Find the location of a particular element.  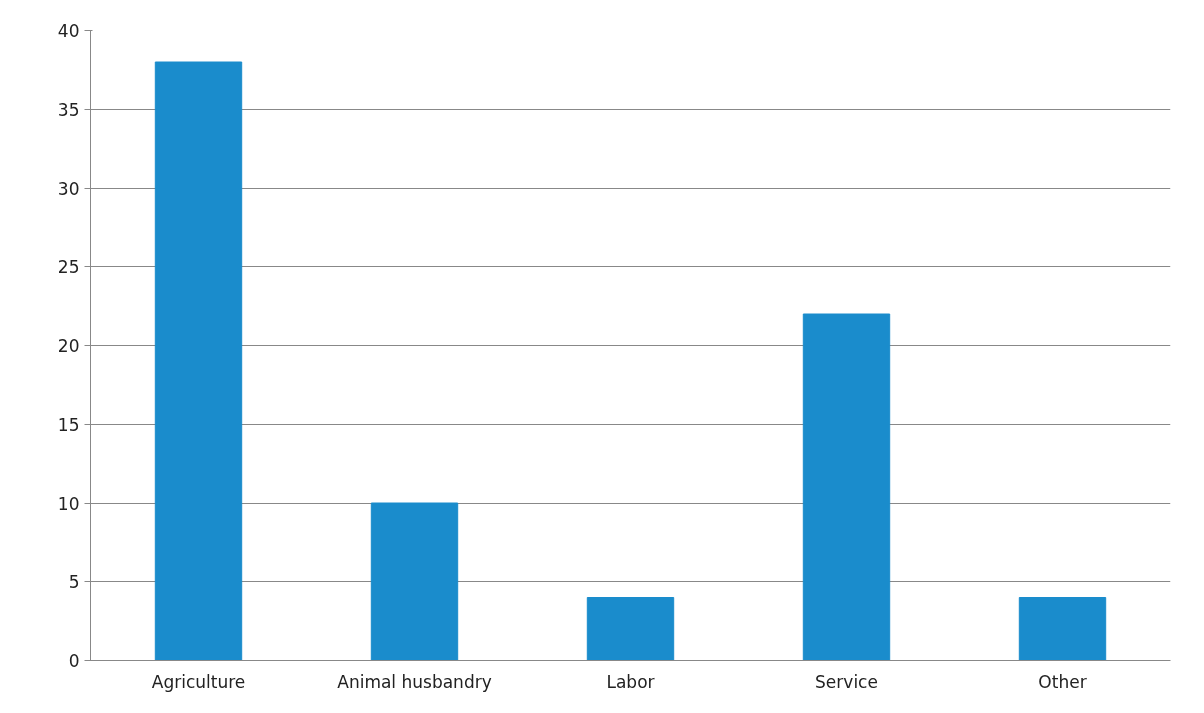

x-tick-label: Labor is located at coordinates (630, 681).